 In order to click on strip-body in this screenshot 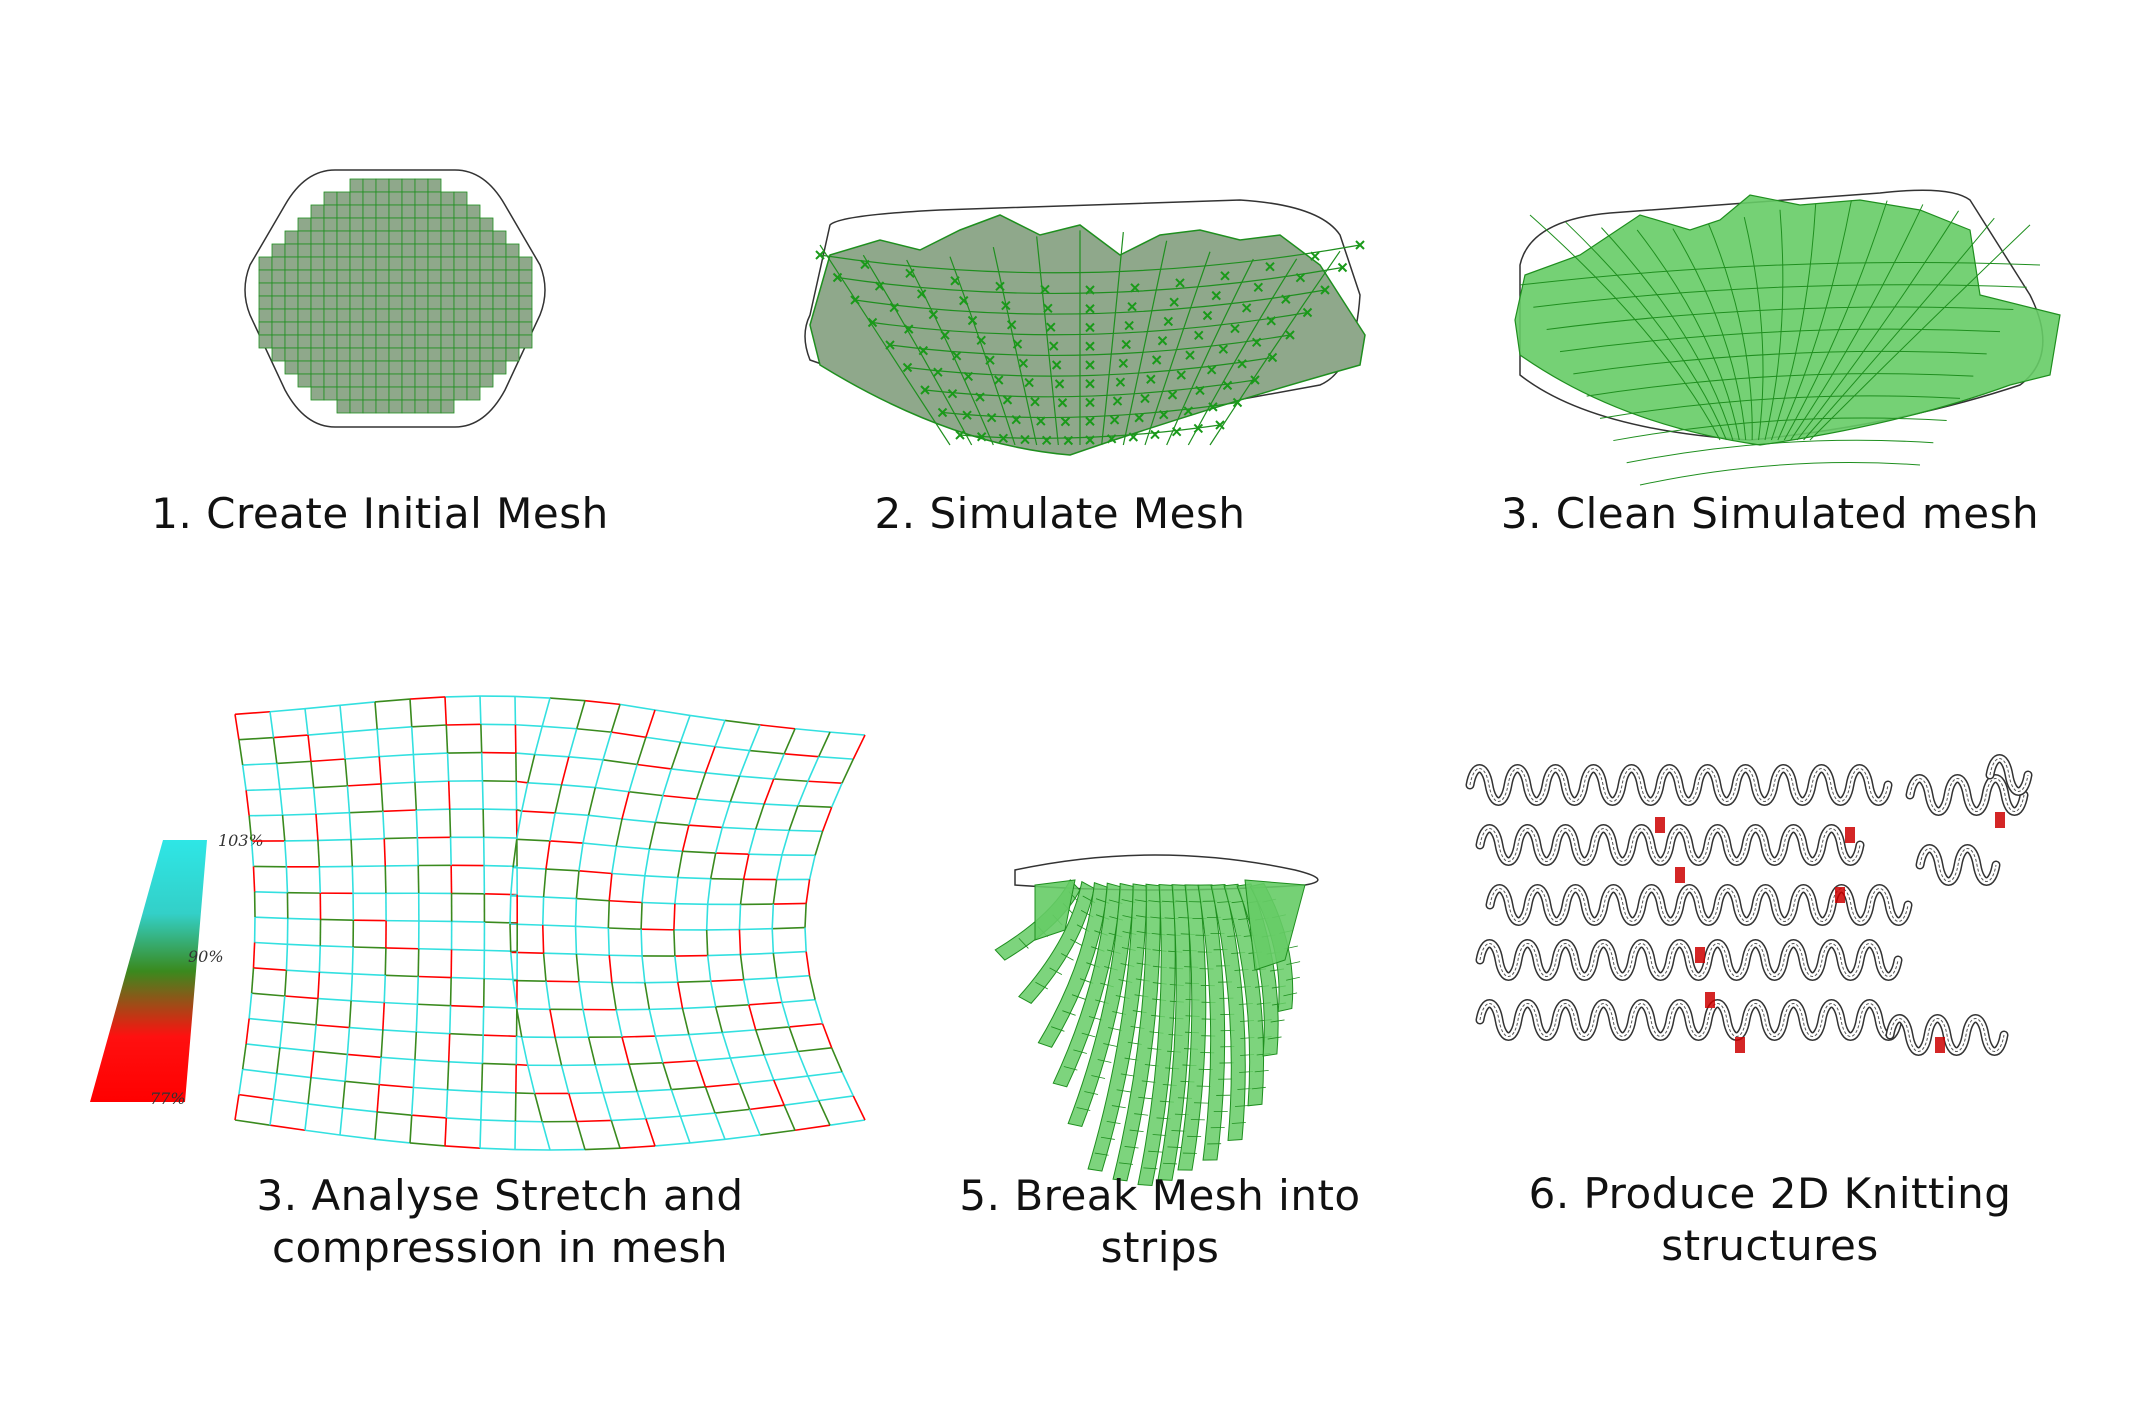, I will do `click(1228, 1013)`.